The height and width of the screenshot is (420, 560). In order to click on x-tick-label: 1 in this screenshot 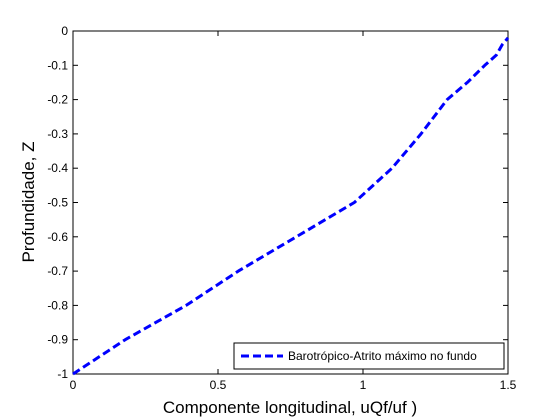, I will do `click(363, 385)`.